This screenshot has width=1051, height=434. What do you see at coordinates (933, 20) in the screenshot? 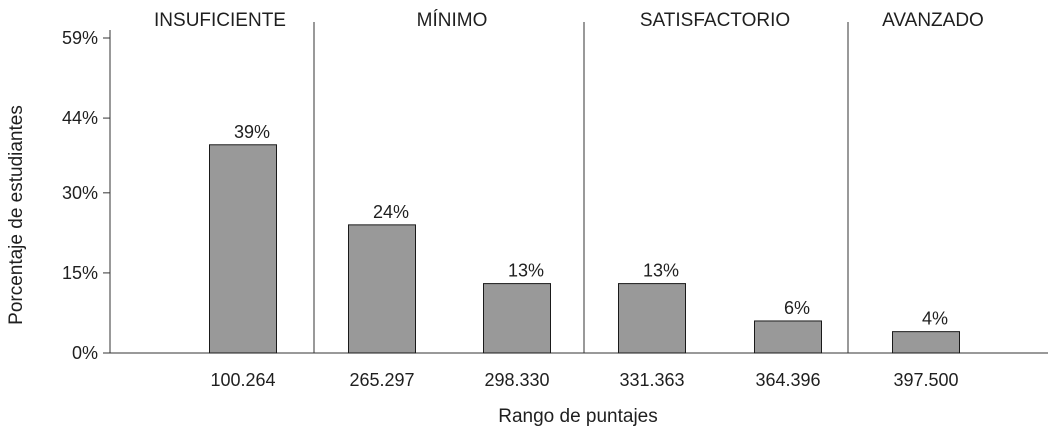
I see `level-label: AVANZADO` at bounding box center [933, 20].